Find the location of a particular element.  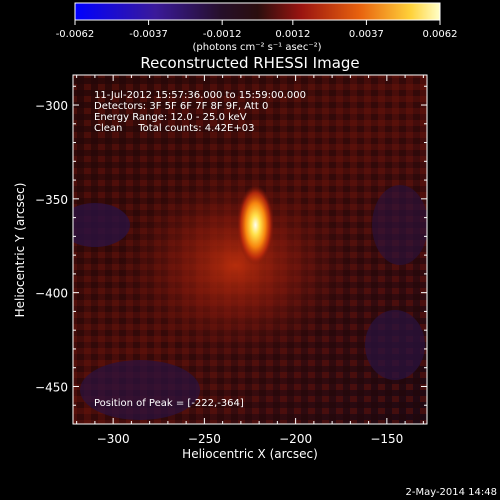

y-tick-label: −350 is located at coordinates (51, 200).